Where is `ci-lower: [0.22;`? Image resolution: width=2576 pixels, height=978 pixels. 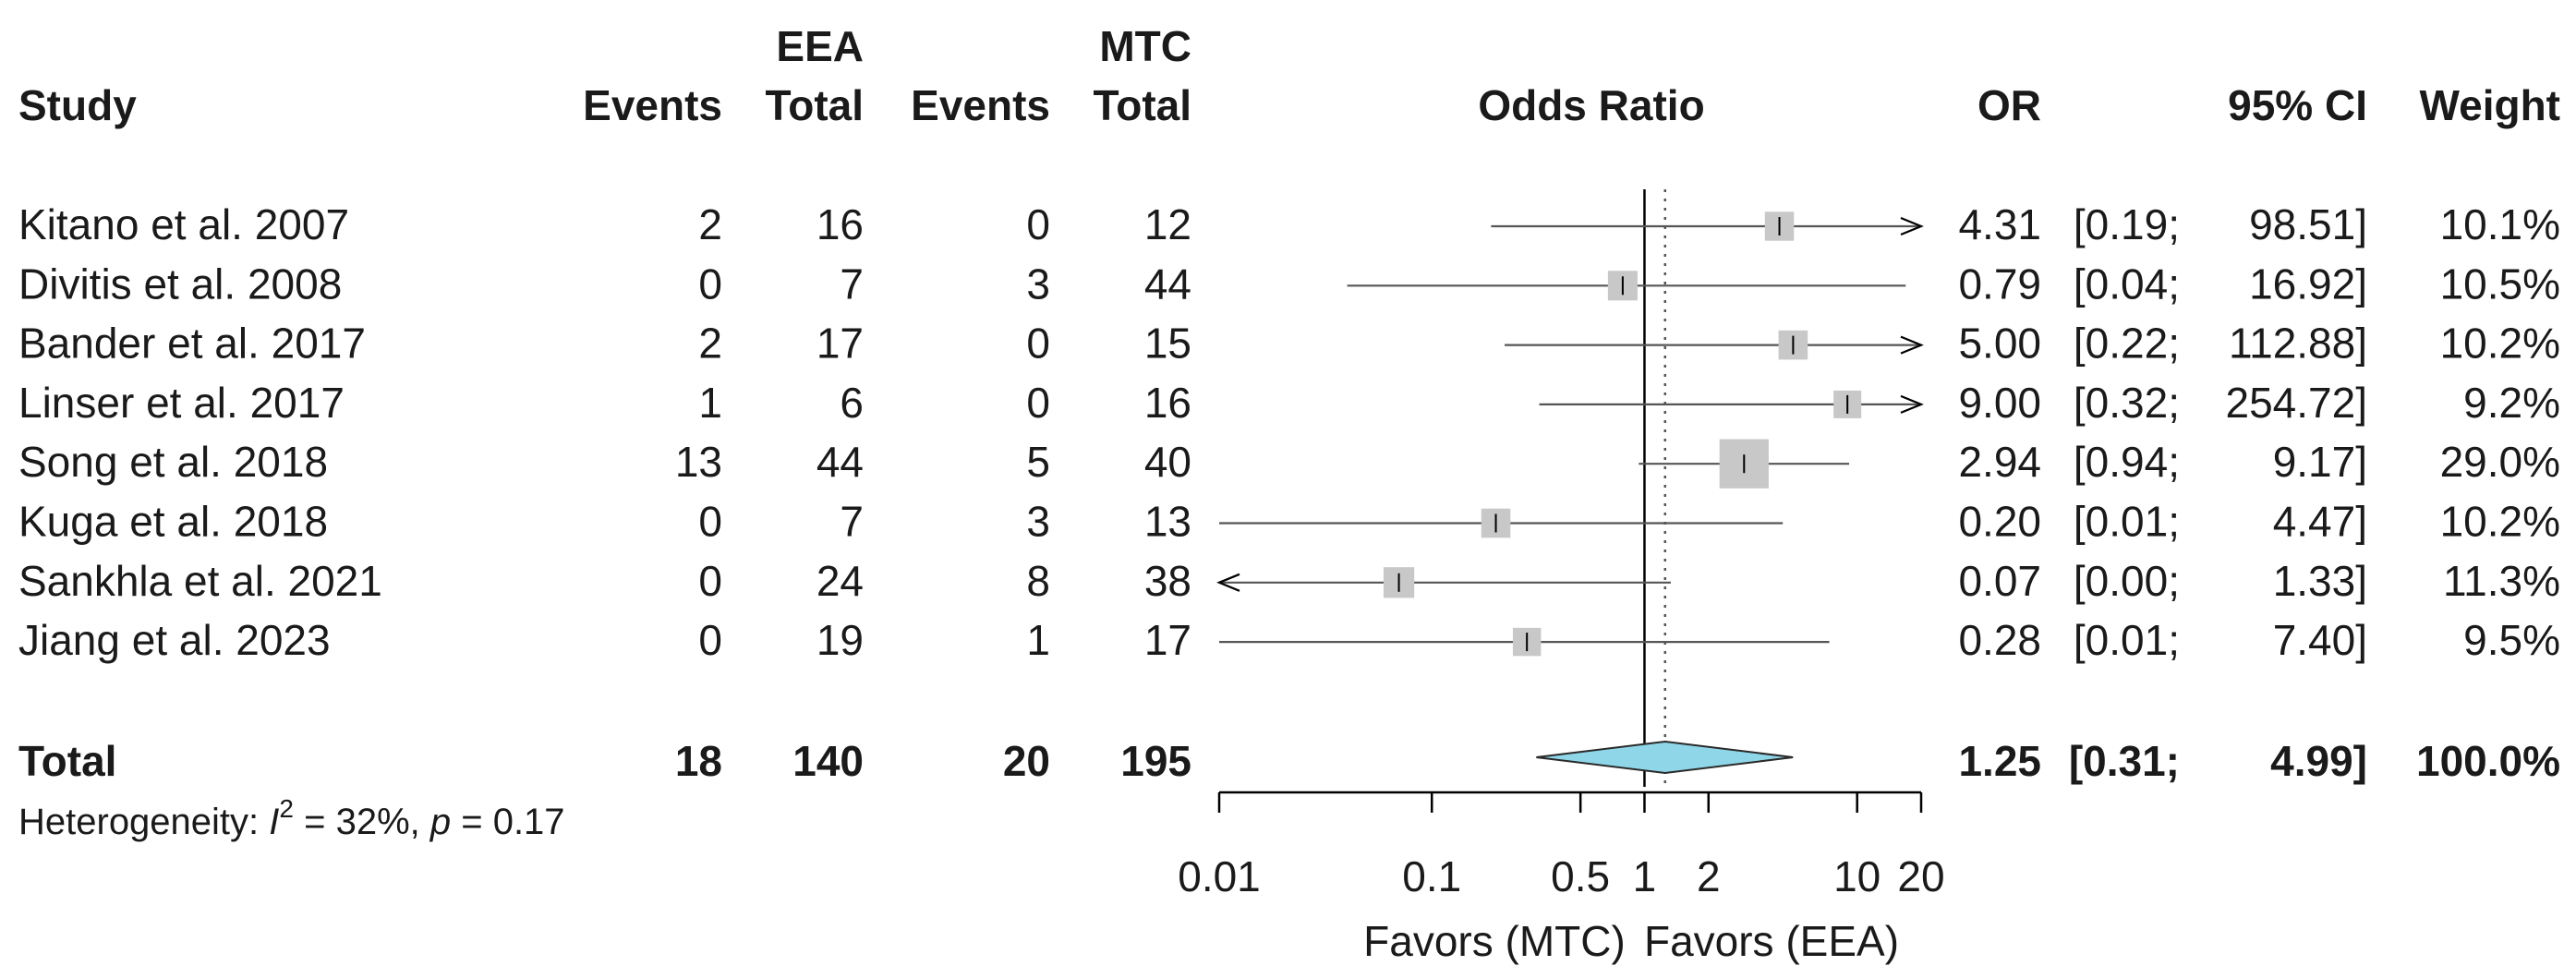
ci-lower: [0.22; is located at coordinates (2127, 344).